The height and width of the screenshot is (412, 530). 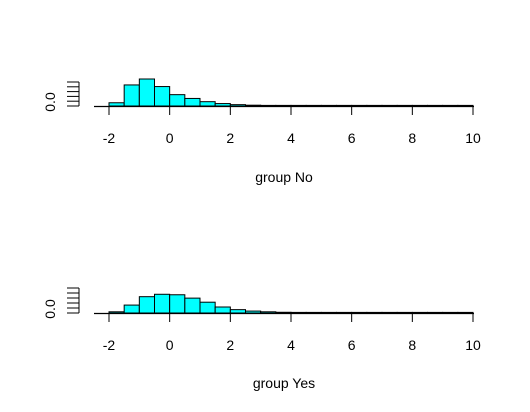 I want to click on x-axis-label: group No, so click(x=284, y=177).